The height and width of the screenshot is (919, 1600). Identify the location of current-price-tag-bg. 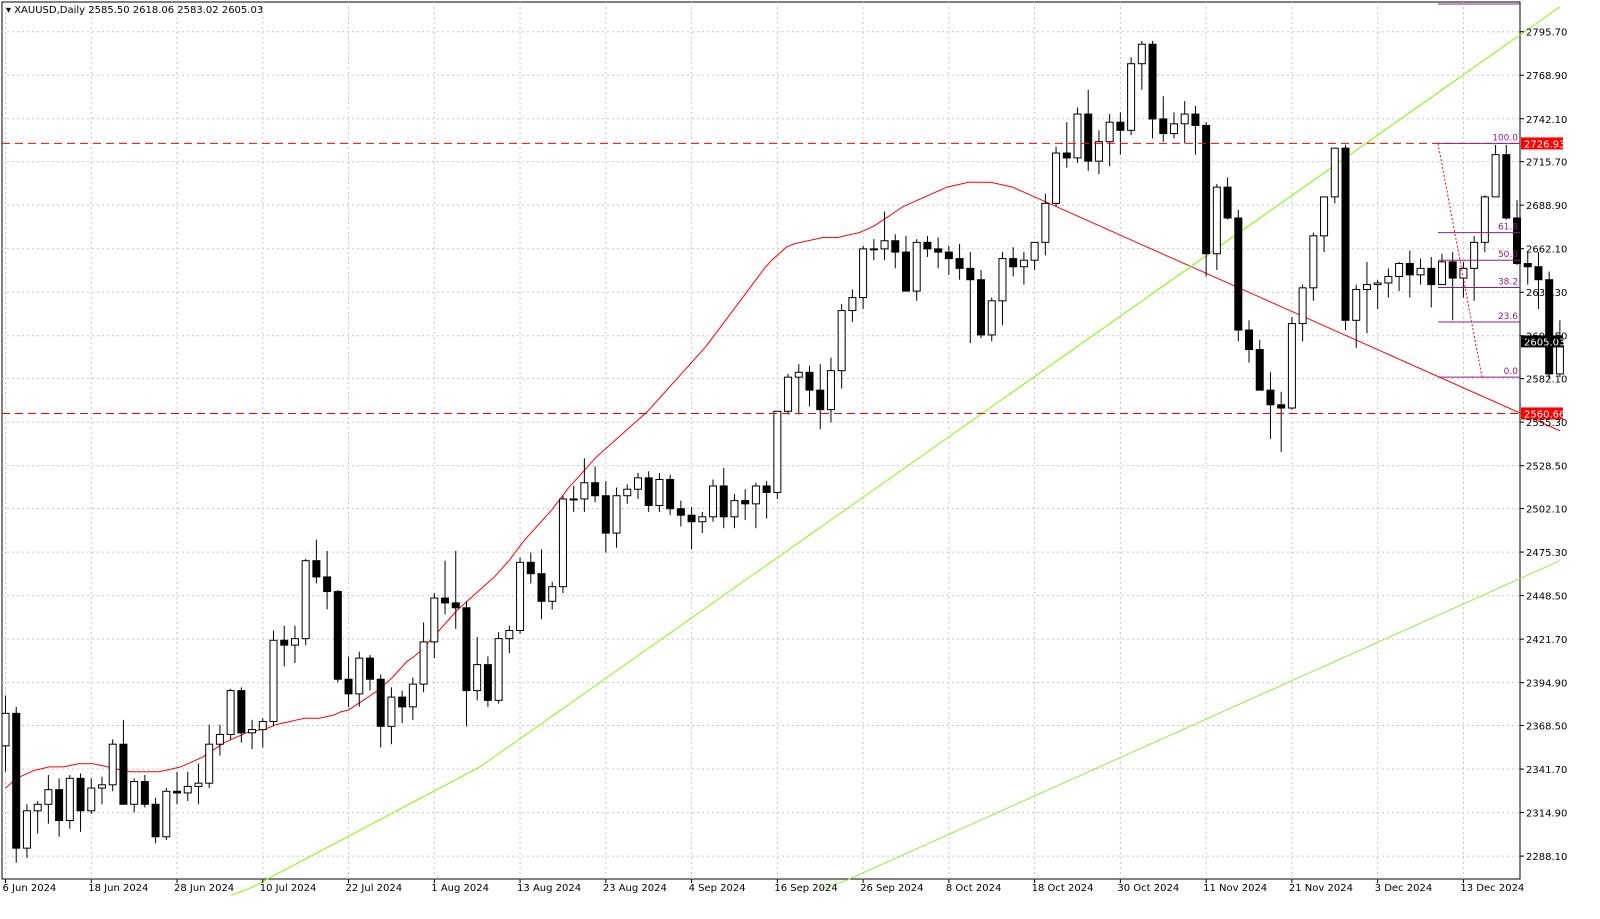
(1542, 341).